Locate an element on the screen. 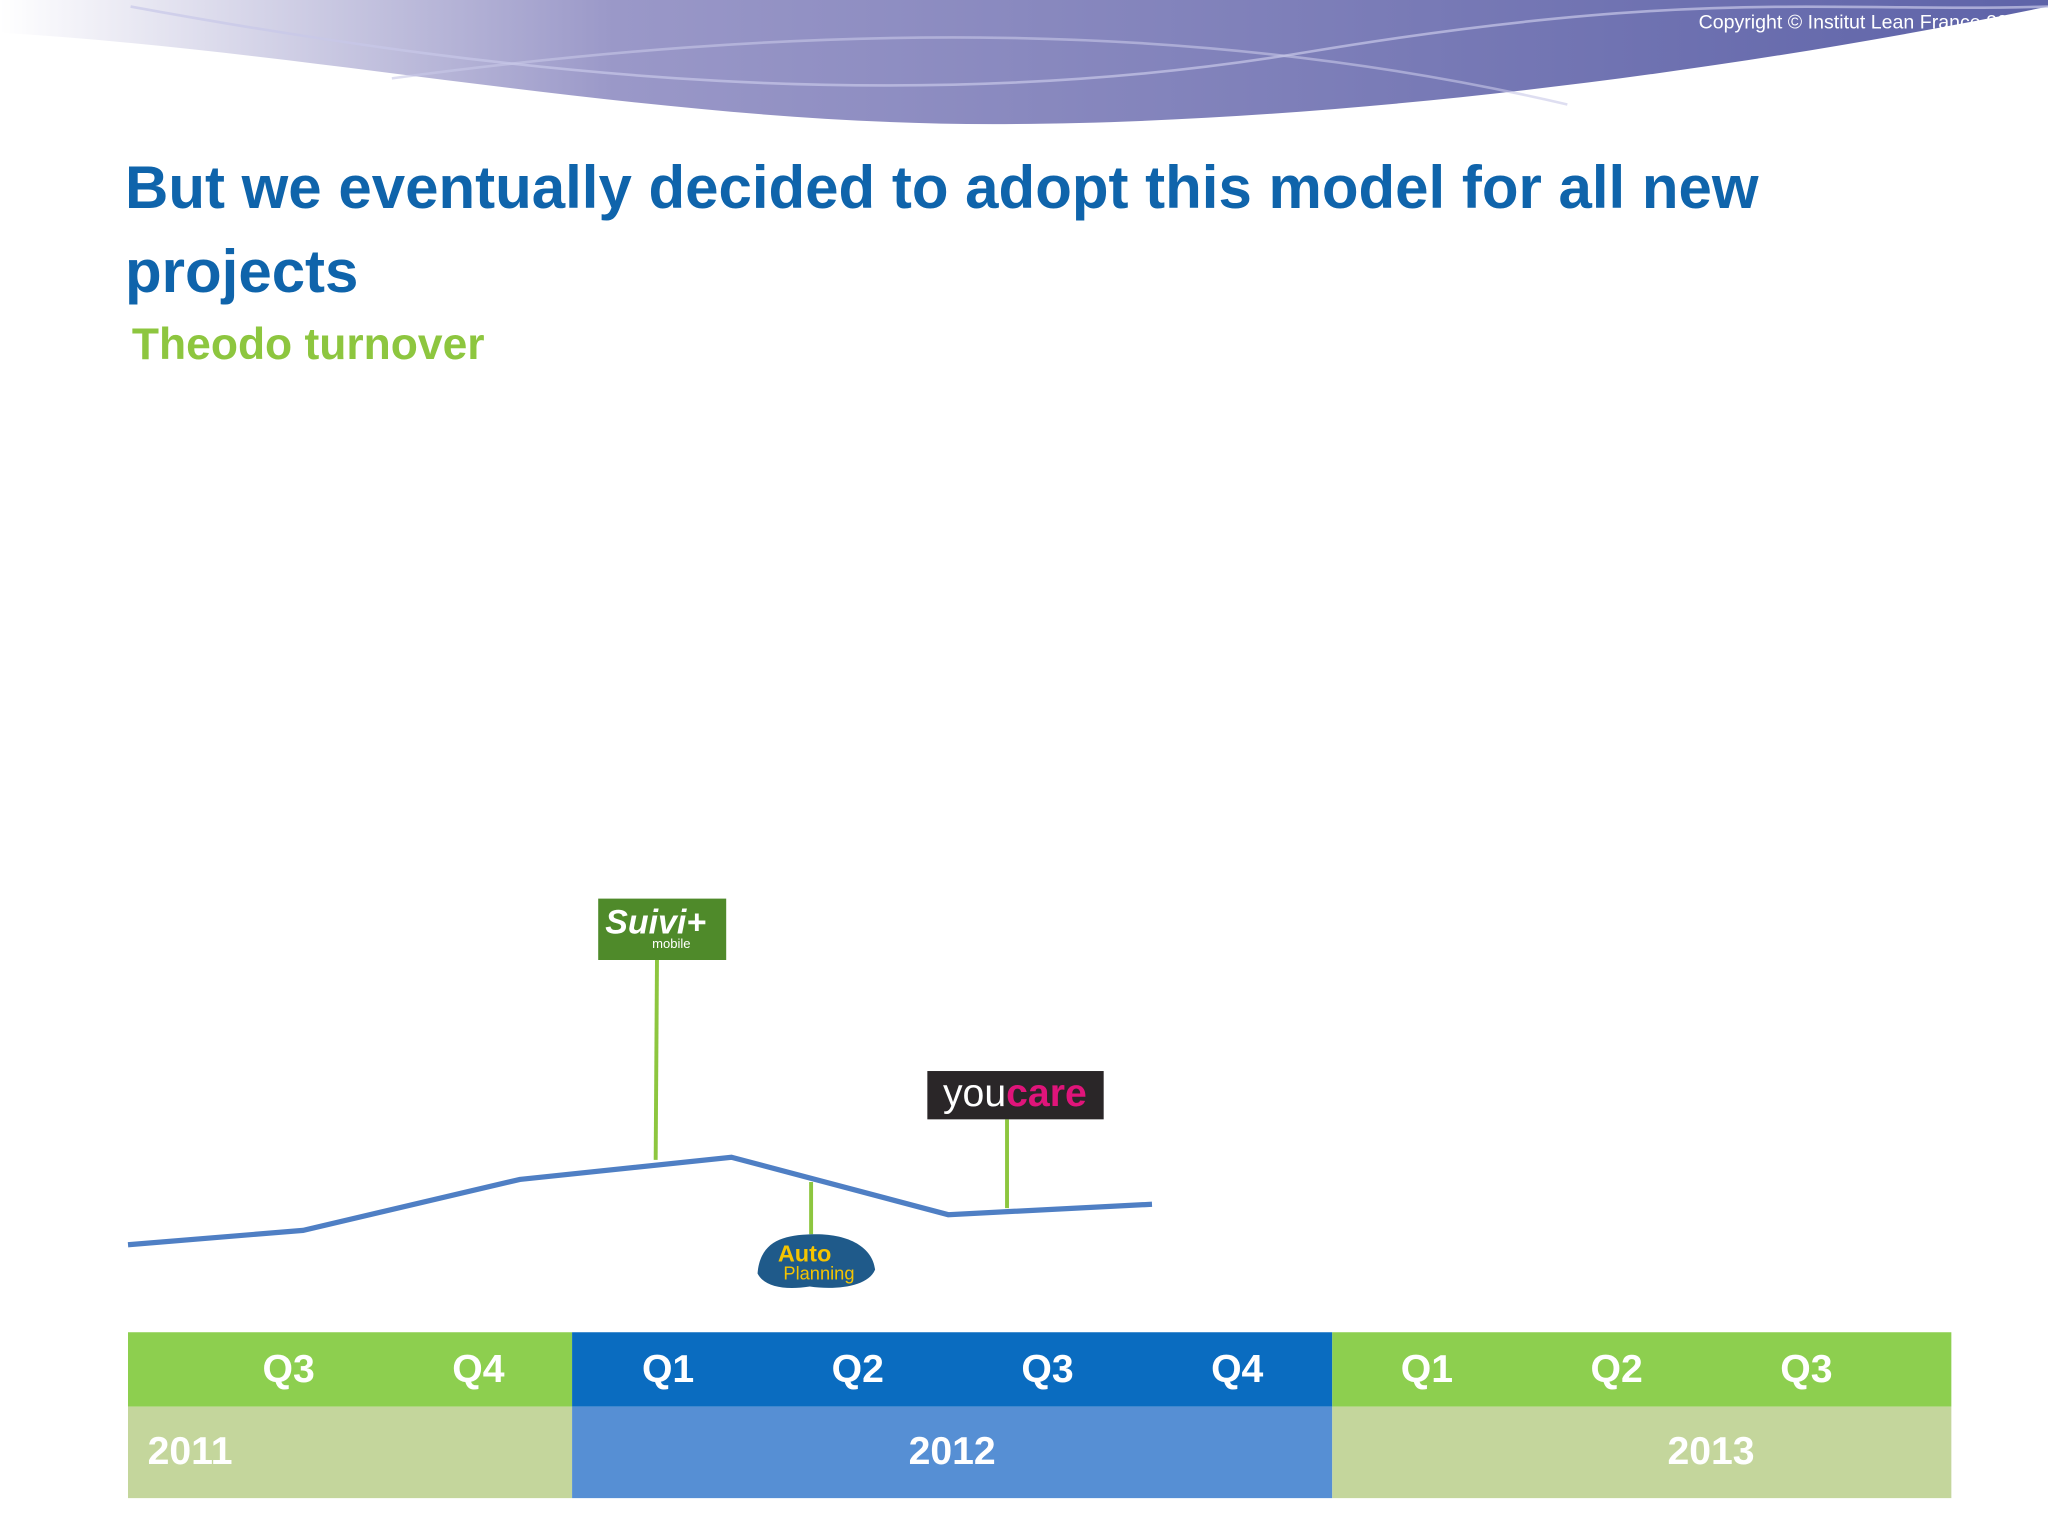  logo-text: Auto is located at coordinates (805, 1253).